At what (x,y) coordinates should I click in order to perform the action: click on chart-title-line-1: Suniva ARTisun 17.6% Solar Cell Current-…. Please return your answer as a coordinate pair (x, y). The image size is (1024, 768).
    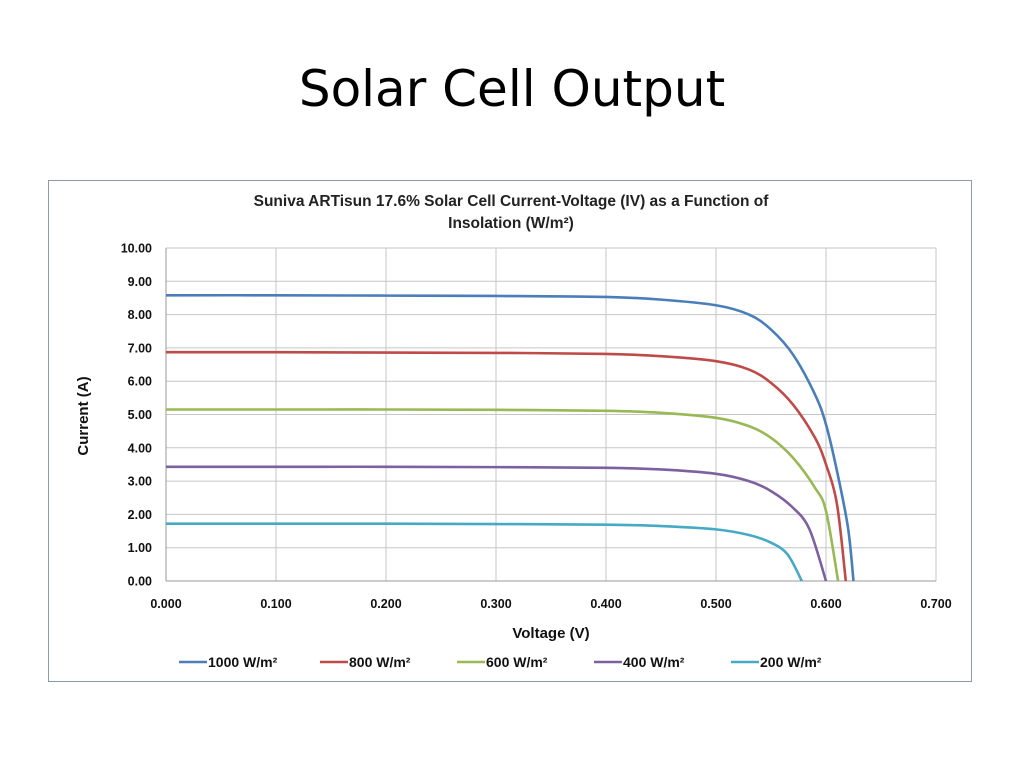
    Looking at the image, I should click on (512, 201).